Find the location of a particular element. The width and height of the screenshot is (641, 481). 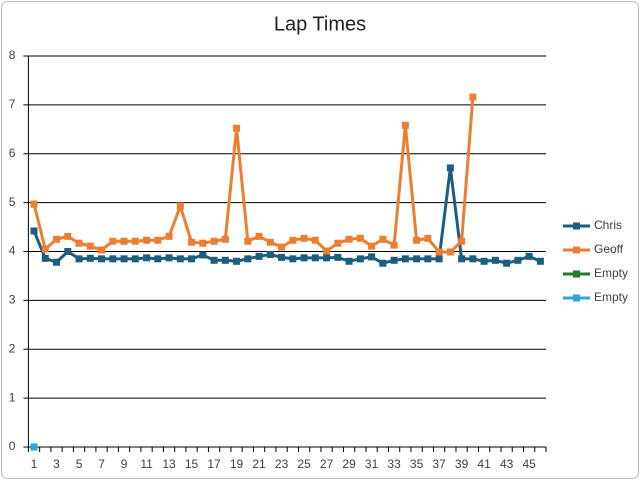

x-tick-label: 35 is located at coordinates (417, 464).